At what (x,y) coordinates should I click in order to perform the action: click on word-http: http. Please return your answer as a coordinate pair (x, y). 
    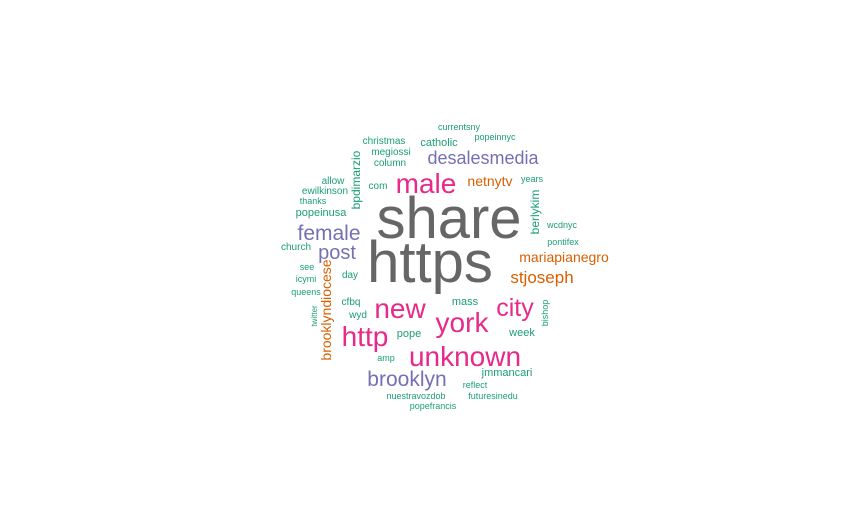
    Looking at the image, I should click on (365, 336).